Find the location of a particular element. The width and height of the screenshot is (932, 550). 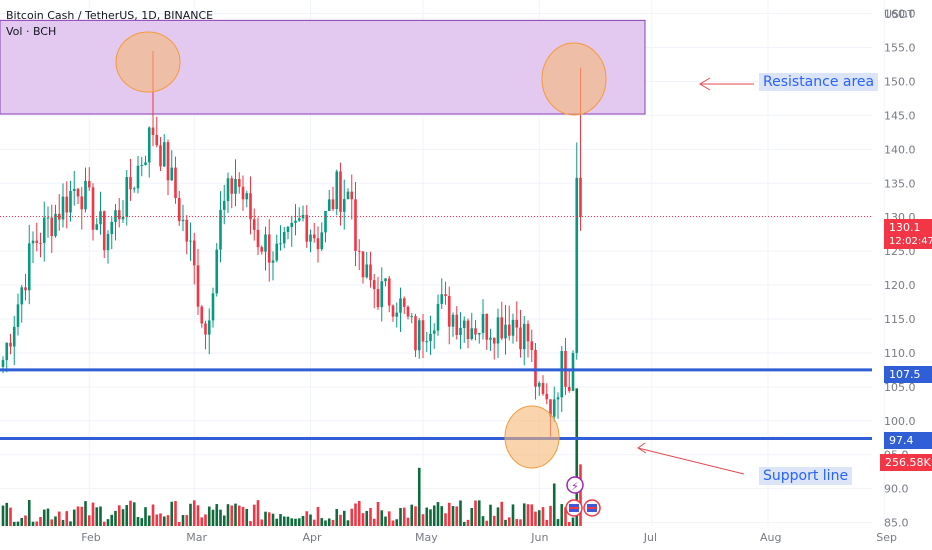

x-tick-label: Aug is located at coordinates (770, 537).